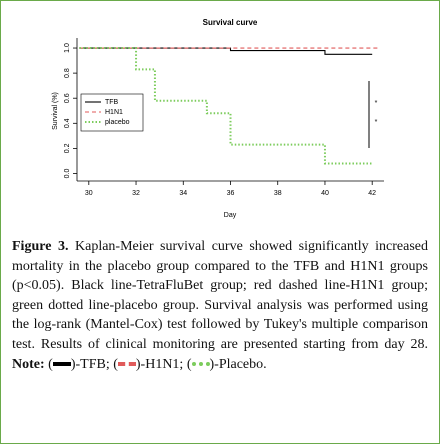  What do you see at coordinates (183, 193) in the screenshot?
I see `x-tick-label: 34` at bounding box center [183, 193].